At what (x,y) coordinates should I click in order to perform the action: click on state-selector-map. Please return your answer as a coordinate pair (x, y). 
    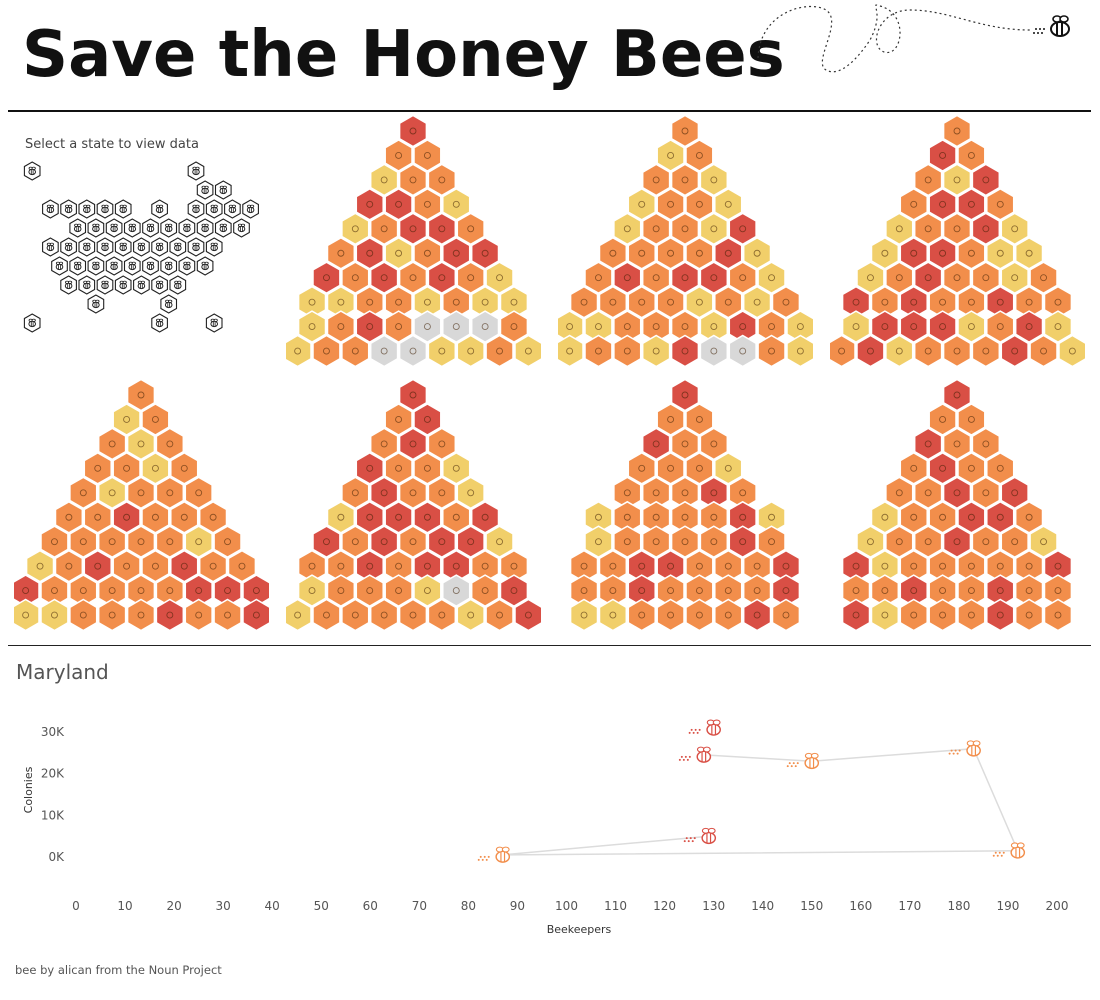
    Looking at the image, I should click on (140, 255).